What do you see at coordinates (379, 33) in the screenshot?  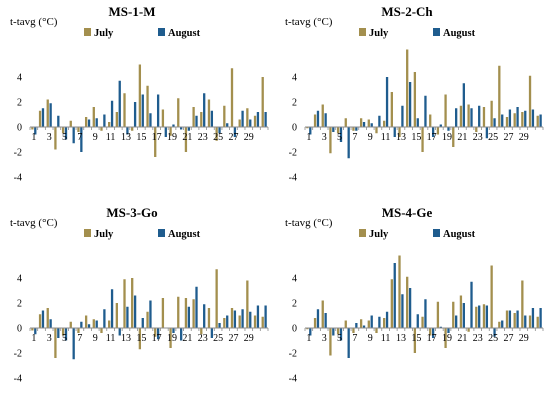 I see `legend-label-july: July` at bounding box center [379, 33].